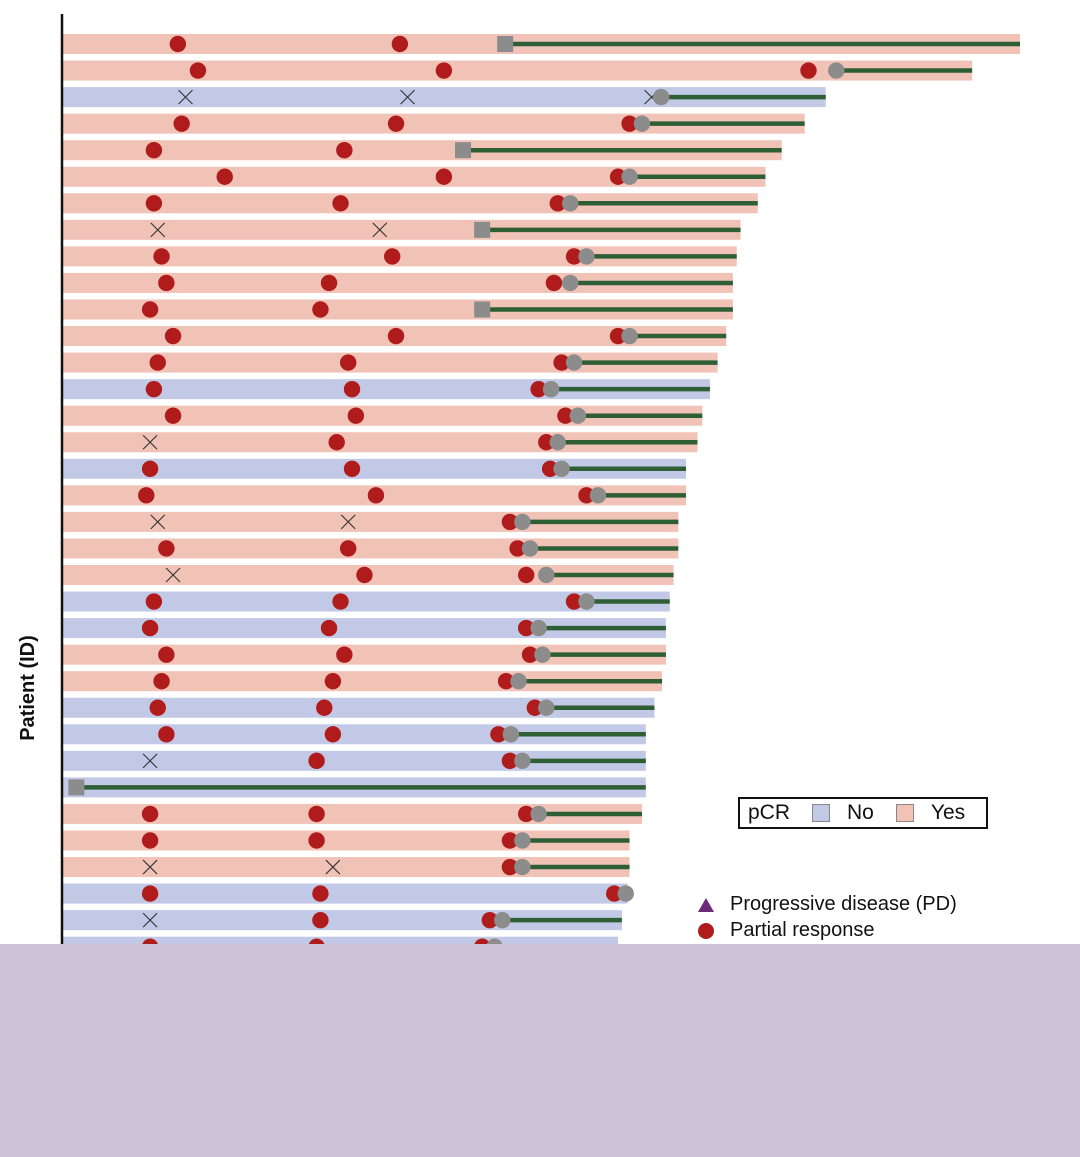 The width and height of the screenshot is (1080, 1157). What do you see at coordinates (28, 688) in the screenshot?
I see `y-axis-label: Patient (ID)` at bounding box center [28, 688].